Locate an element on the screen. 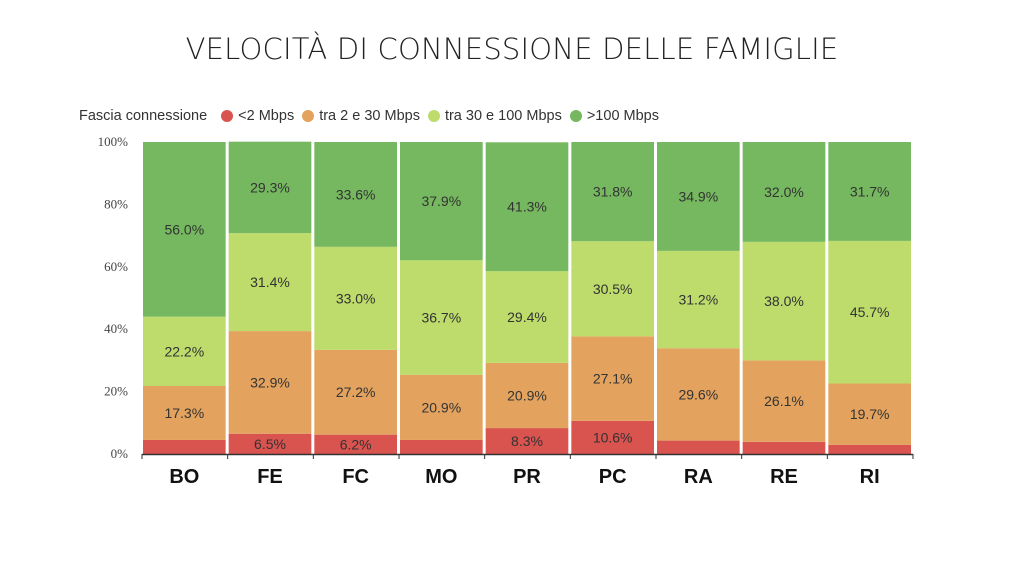  legend-title: Fascia connessione is located at coordinates (143, 116).